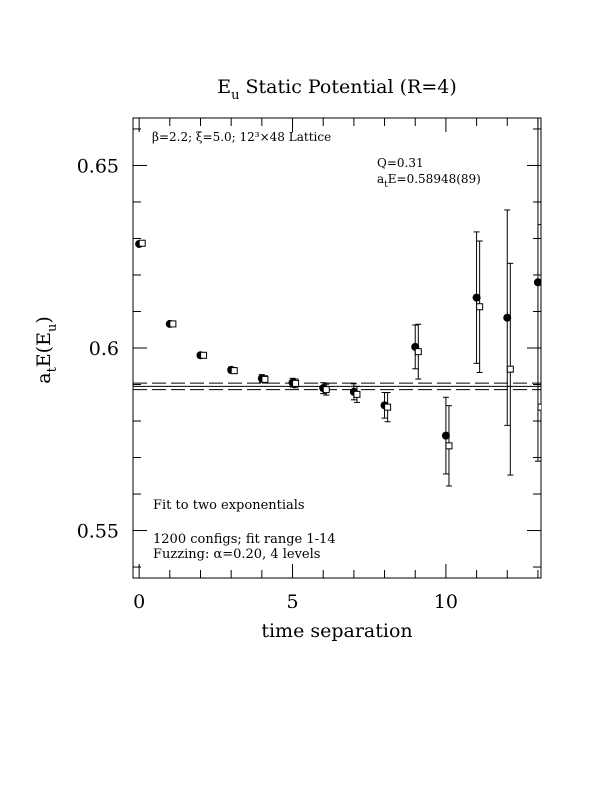  I want to click on chart-title: Eu Static Potential (R=4), so click(337, 89).